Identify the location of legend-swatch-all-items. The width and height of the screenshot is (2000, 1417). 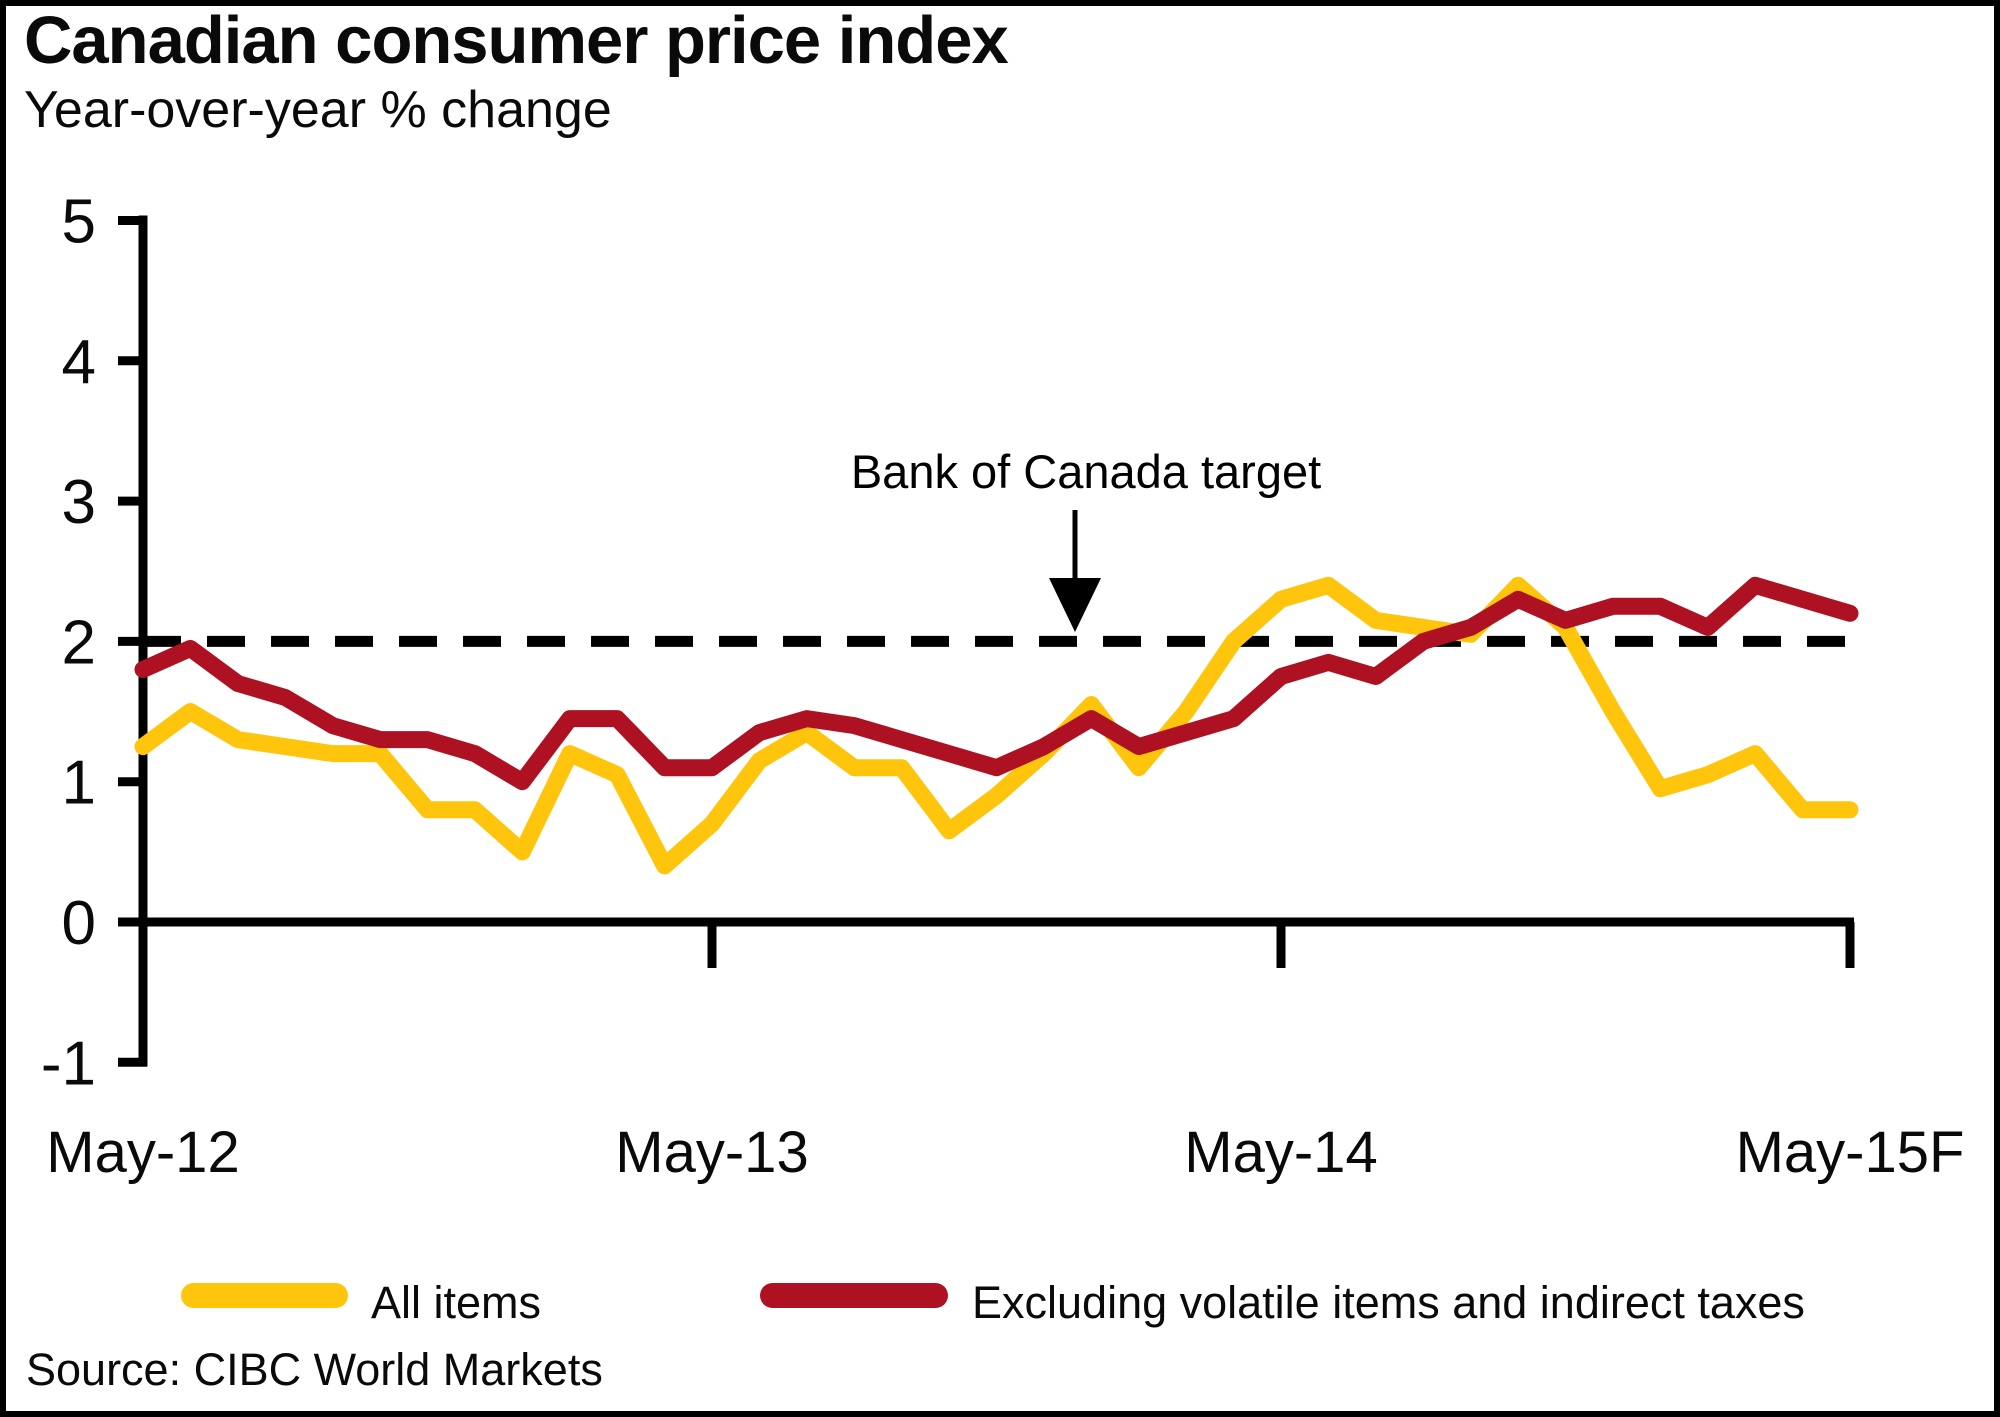
(264, 1295).